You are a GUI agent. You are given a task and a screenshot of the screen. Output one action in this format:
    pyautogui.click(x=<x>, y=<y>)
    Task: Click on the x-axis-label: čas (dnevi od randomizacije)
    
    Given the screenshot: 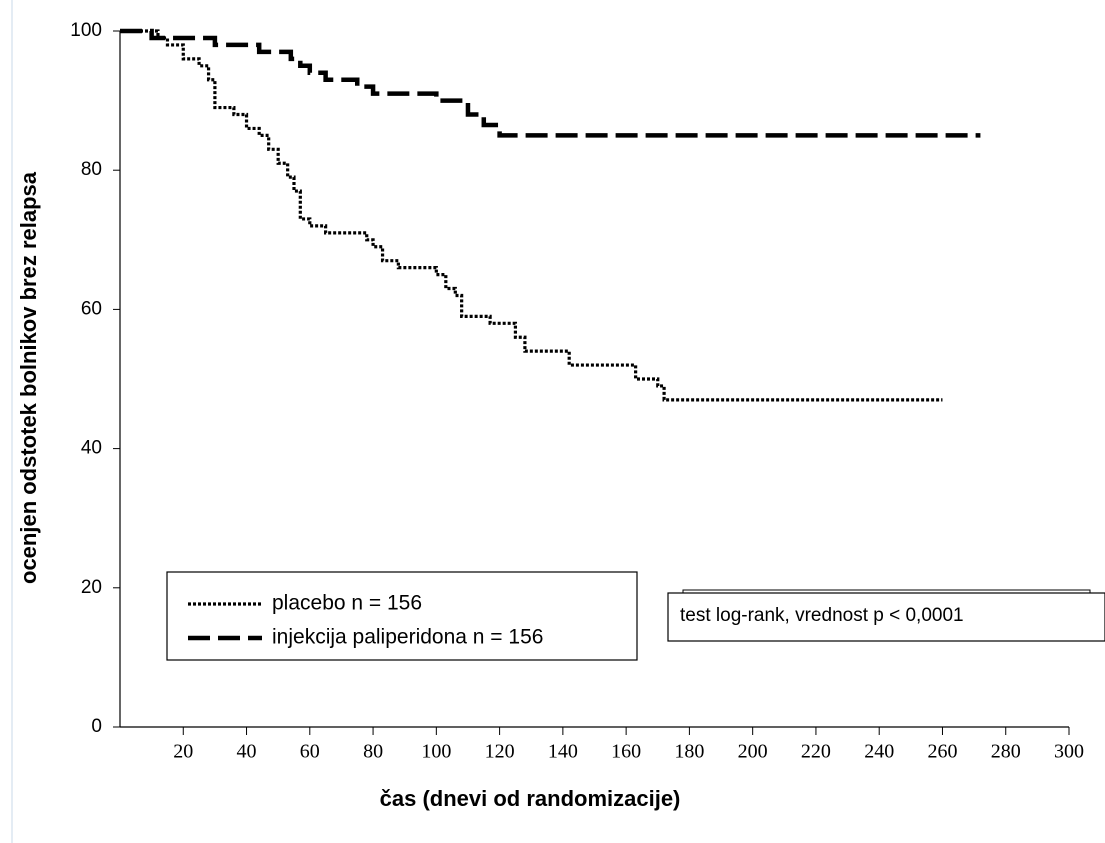 What is the action you would take?
    pyautogui.click(x=530, y=798)
    